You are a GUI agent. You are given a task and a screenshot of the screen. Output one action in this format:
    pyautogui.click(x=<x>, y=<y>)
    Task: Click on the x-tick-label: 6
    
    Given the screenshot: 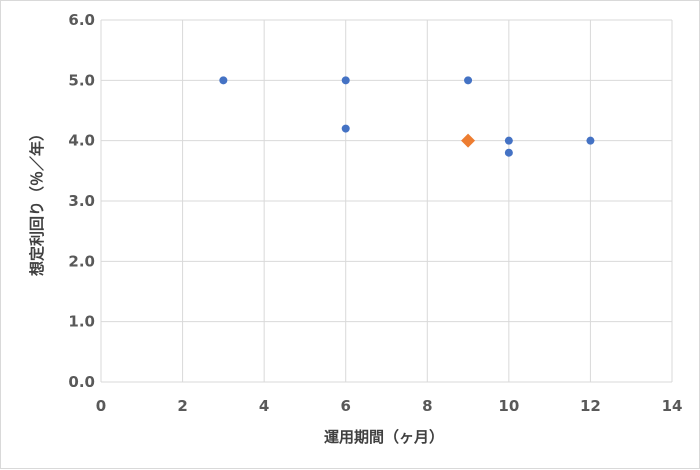 What is the action you would take?
    pyautogui.click(x=345, y=406)
    